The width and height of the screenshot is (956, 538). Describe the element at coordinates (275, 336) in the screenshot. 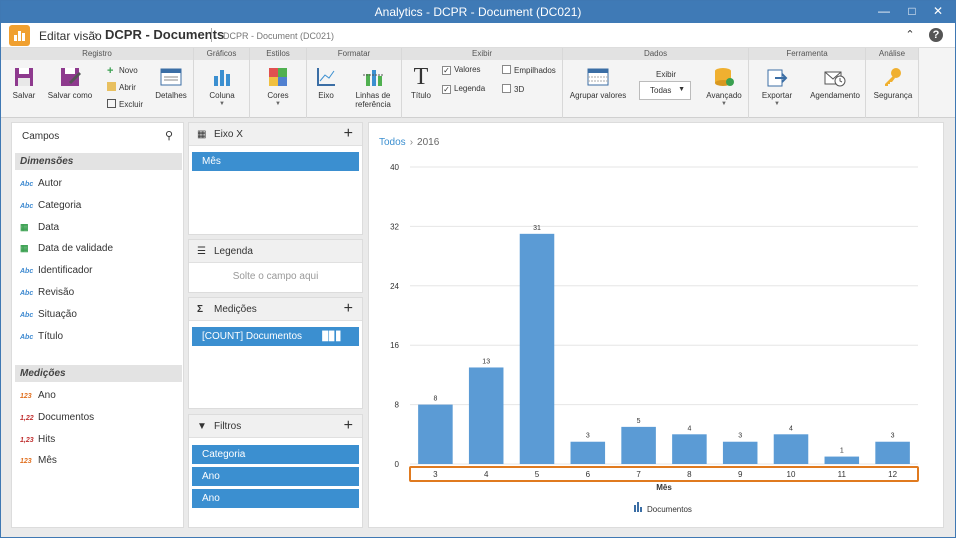

I see `measure-field-chip: [COUNT] Documentos ▉▊▋` at that location.